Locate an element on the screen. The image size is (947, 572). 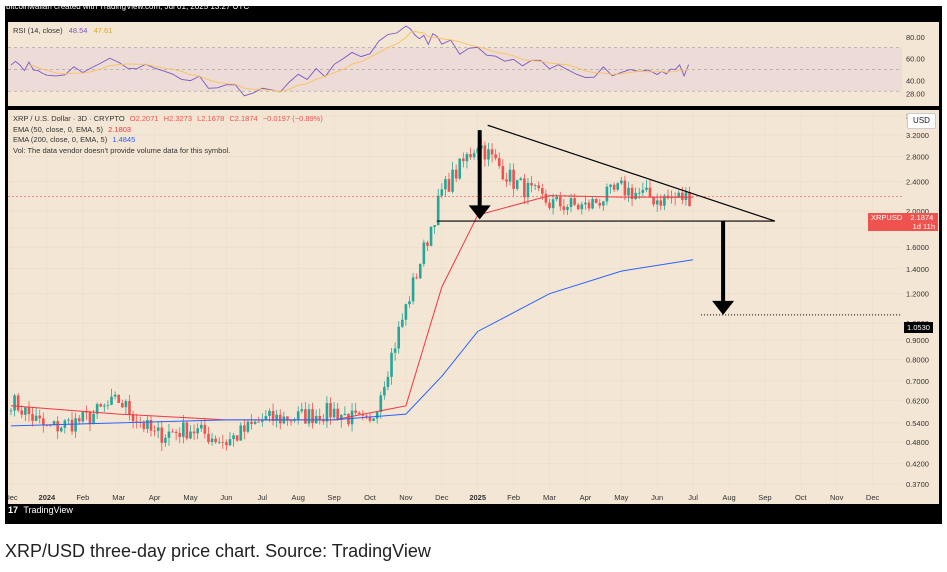
price-tick-label: 0.3700 is located at coordinates (917, 484).